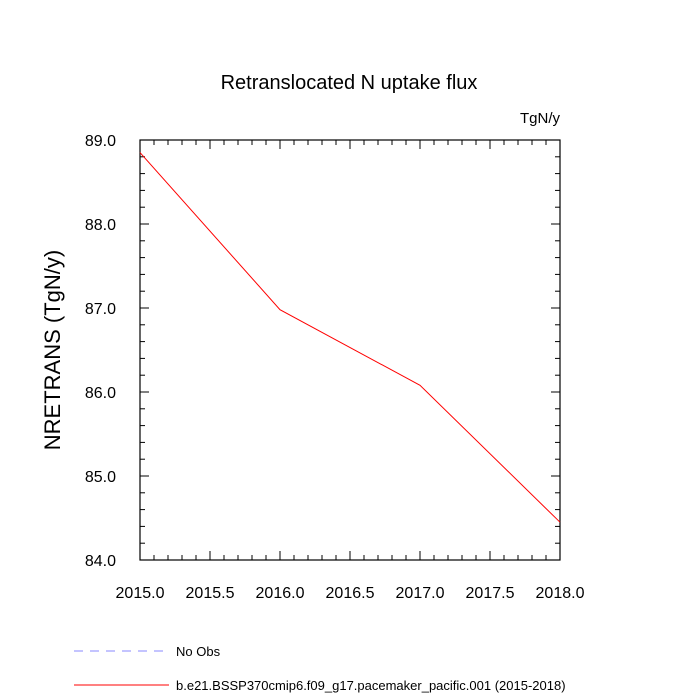  What do you see at coordinates (350, 593) in the screenshot?
I see `x-tick-label: 2016.5` at bounding box center [350, 593].